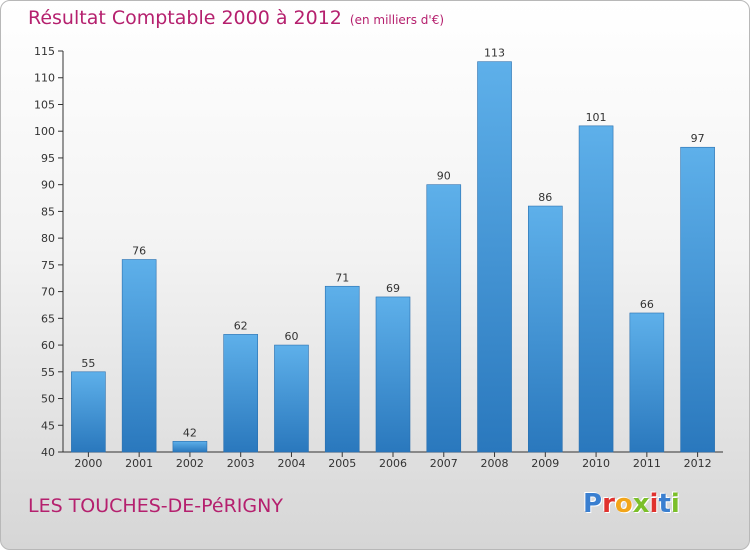 This screenshot has height=550, width=750. Describe the element at coordinates (397, 20) in the screenshot. I see `chart-subtitle: (en milliers d'€)` at that location.